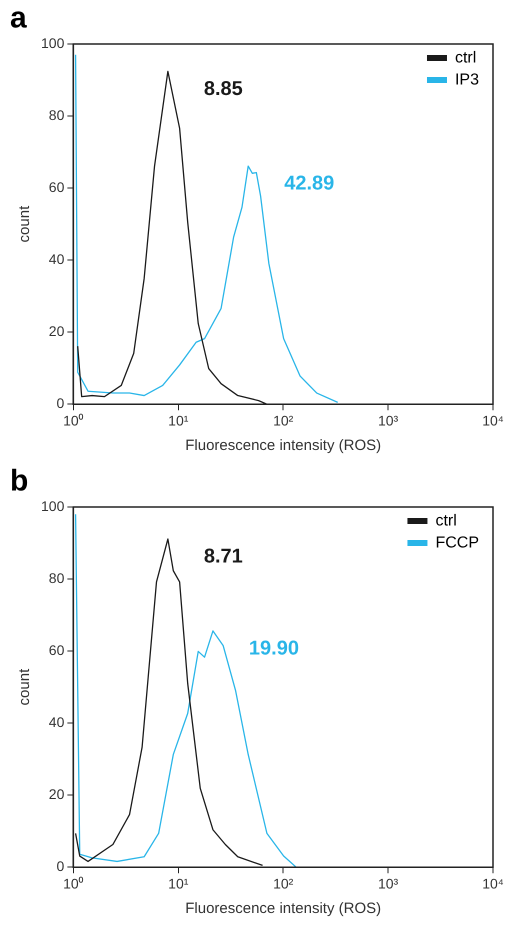 The image size is (507, 926). I want to click on chart-title: a, so click(18, 17).